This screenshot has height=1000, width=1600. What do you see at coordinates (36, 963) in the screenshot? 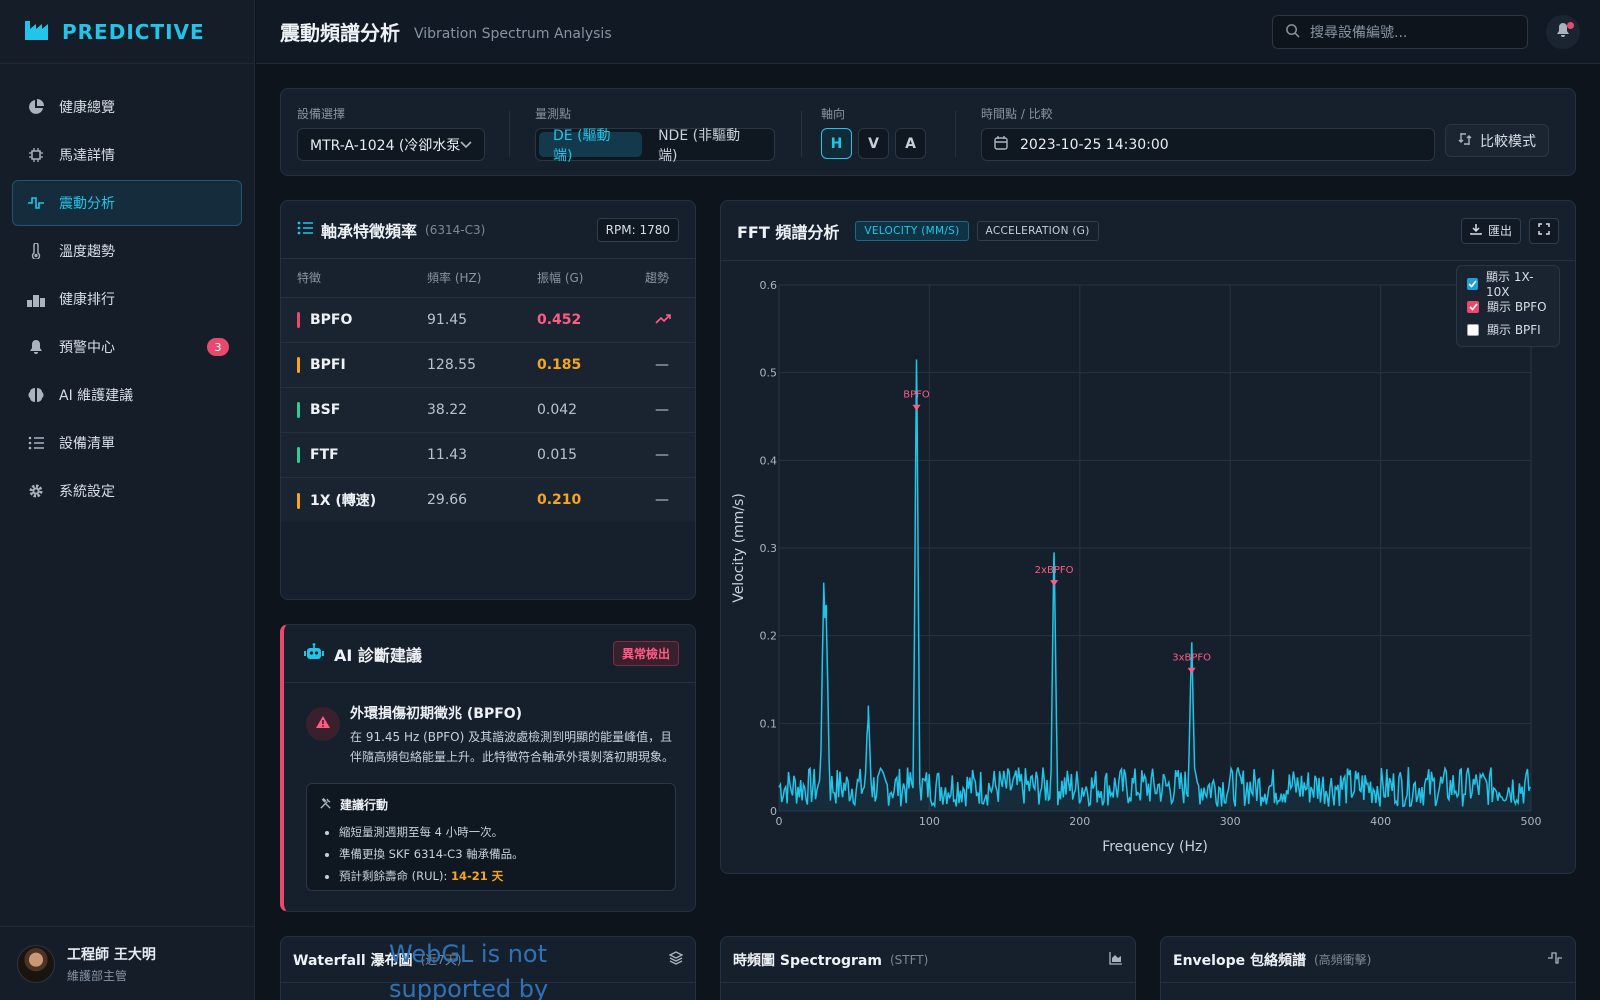
I see `avatar` at bounding box center [36, 963].